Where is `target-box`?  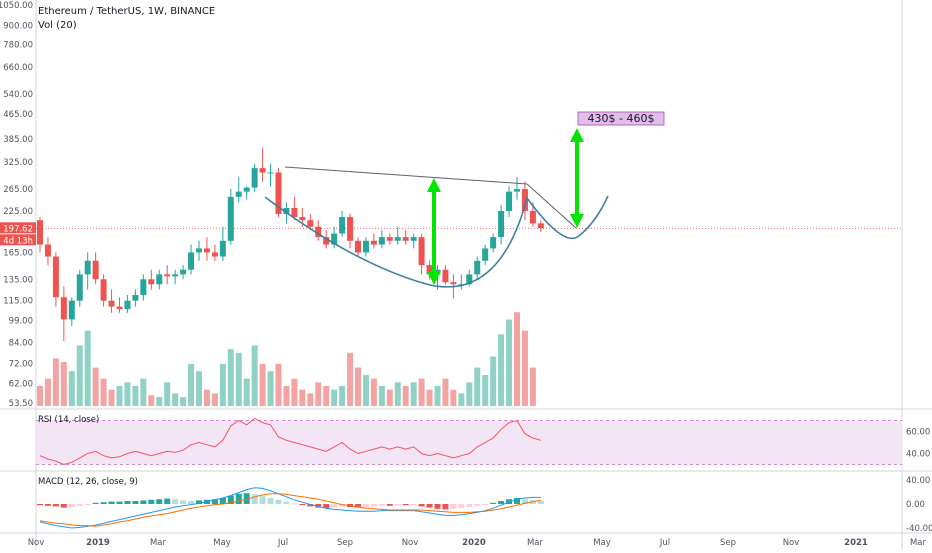 target-box is located at coordinates (621, 118).